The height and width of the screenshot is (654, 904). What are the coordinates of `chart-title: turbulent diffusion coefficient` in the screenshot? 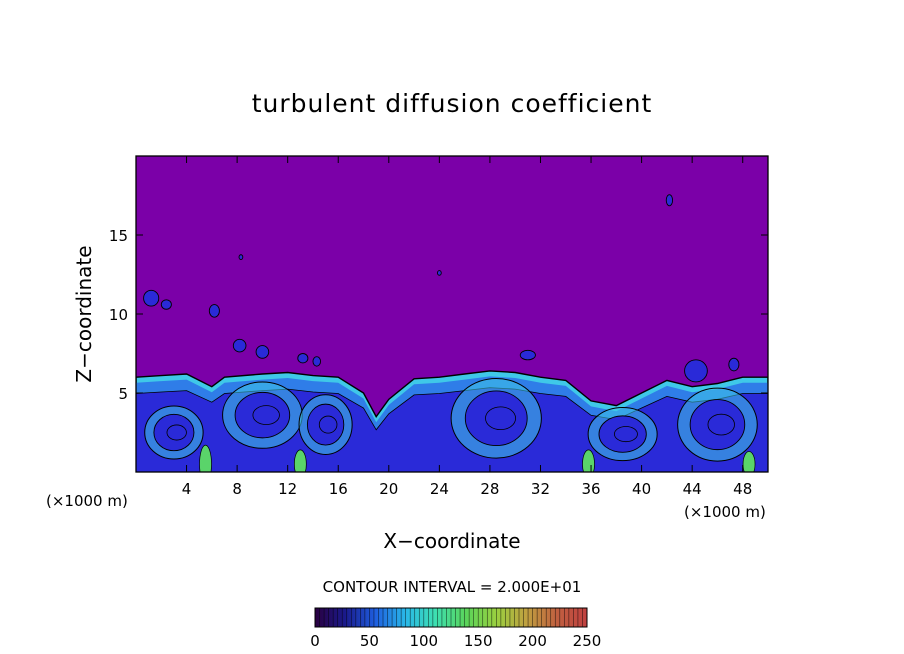 It's located at (452, 103).